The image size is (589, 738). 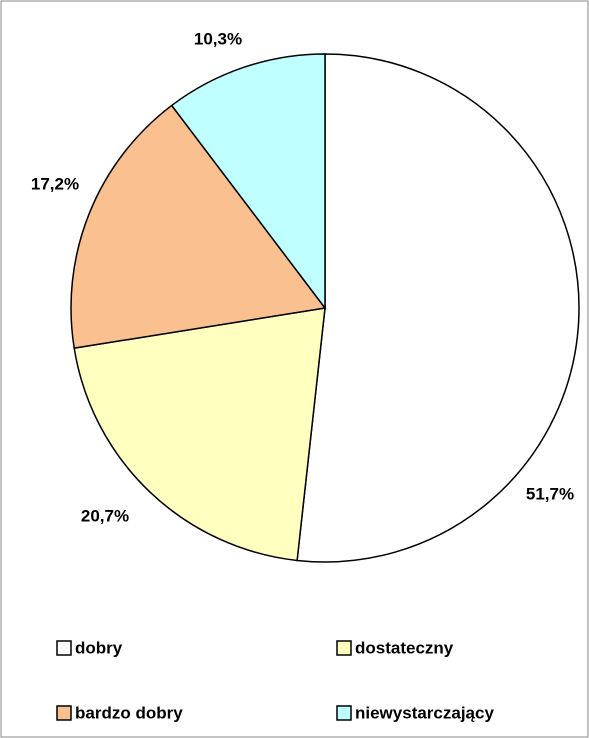 What do you see at coordinates (218, 38) in the screenshot?
I see `data-label: 10,3%` at bounding box center [218, 38].